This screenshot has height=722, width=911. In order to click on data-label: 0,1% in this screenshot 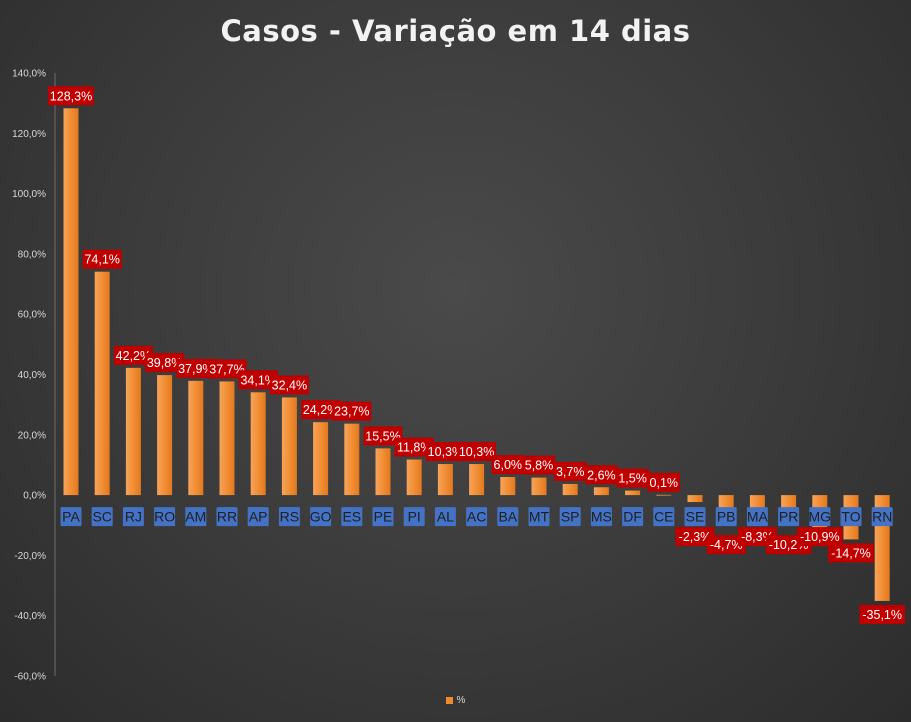, I will do `click(664, 483)`.